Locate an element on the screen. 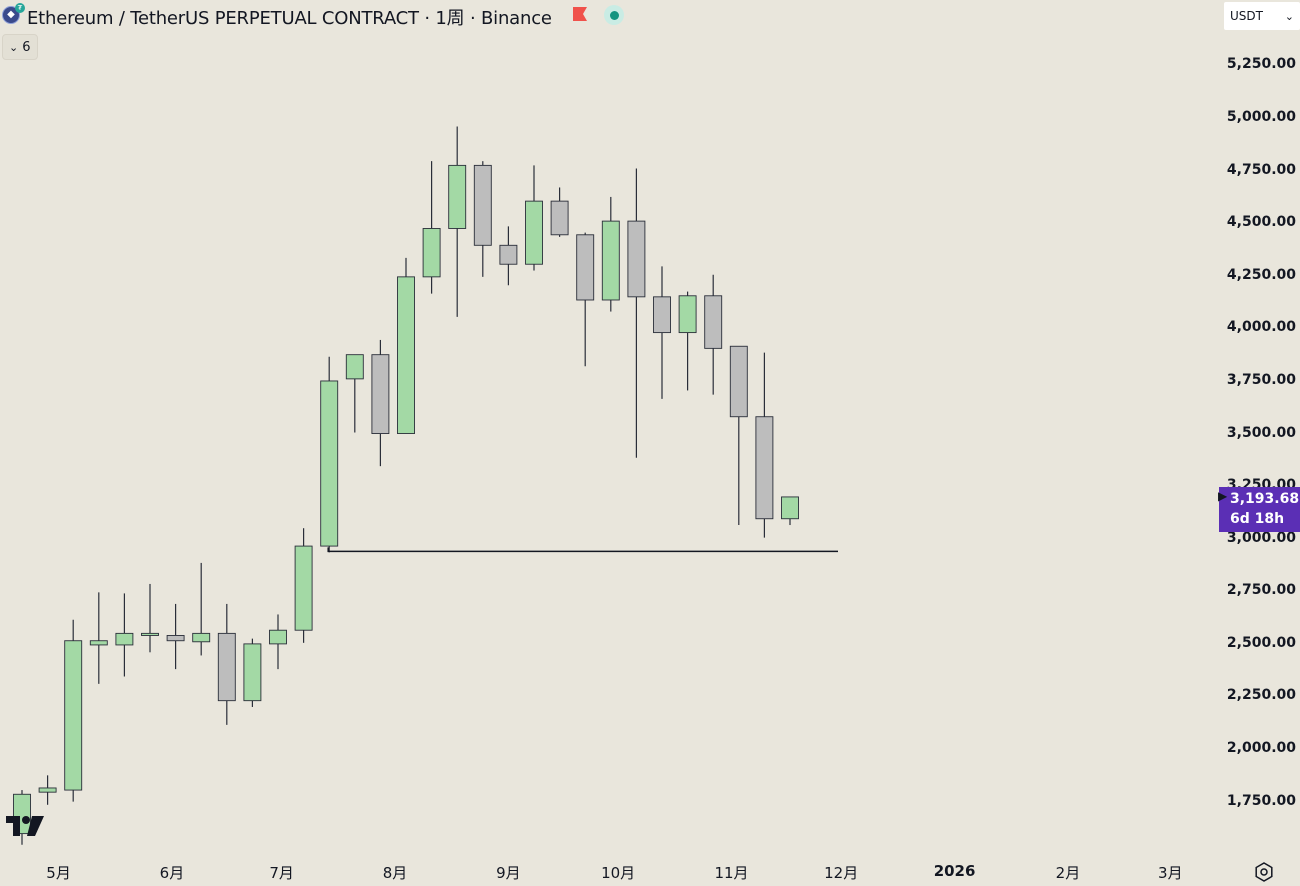  currency-select: USDT ⌄ is located at coordinates (1262, 16).